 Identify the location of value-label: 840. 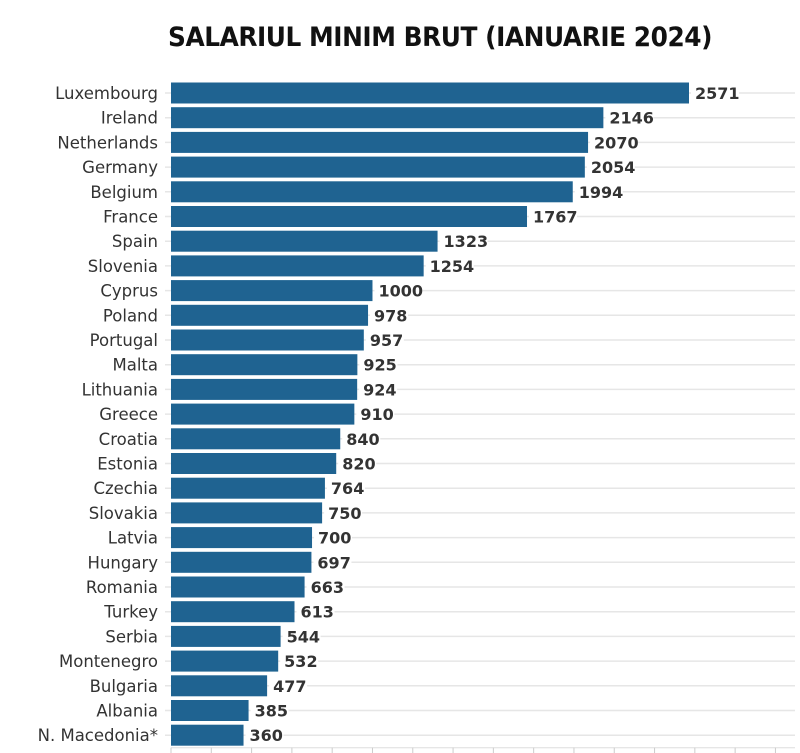
(362, 439).